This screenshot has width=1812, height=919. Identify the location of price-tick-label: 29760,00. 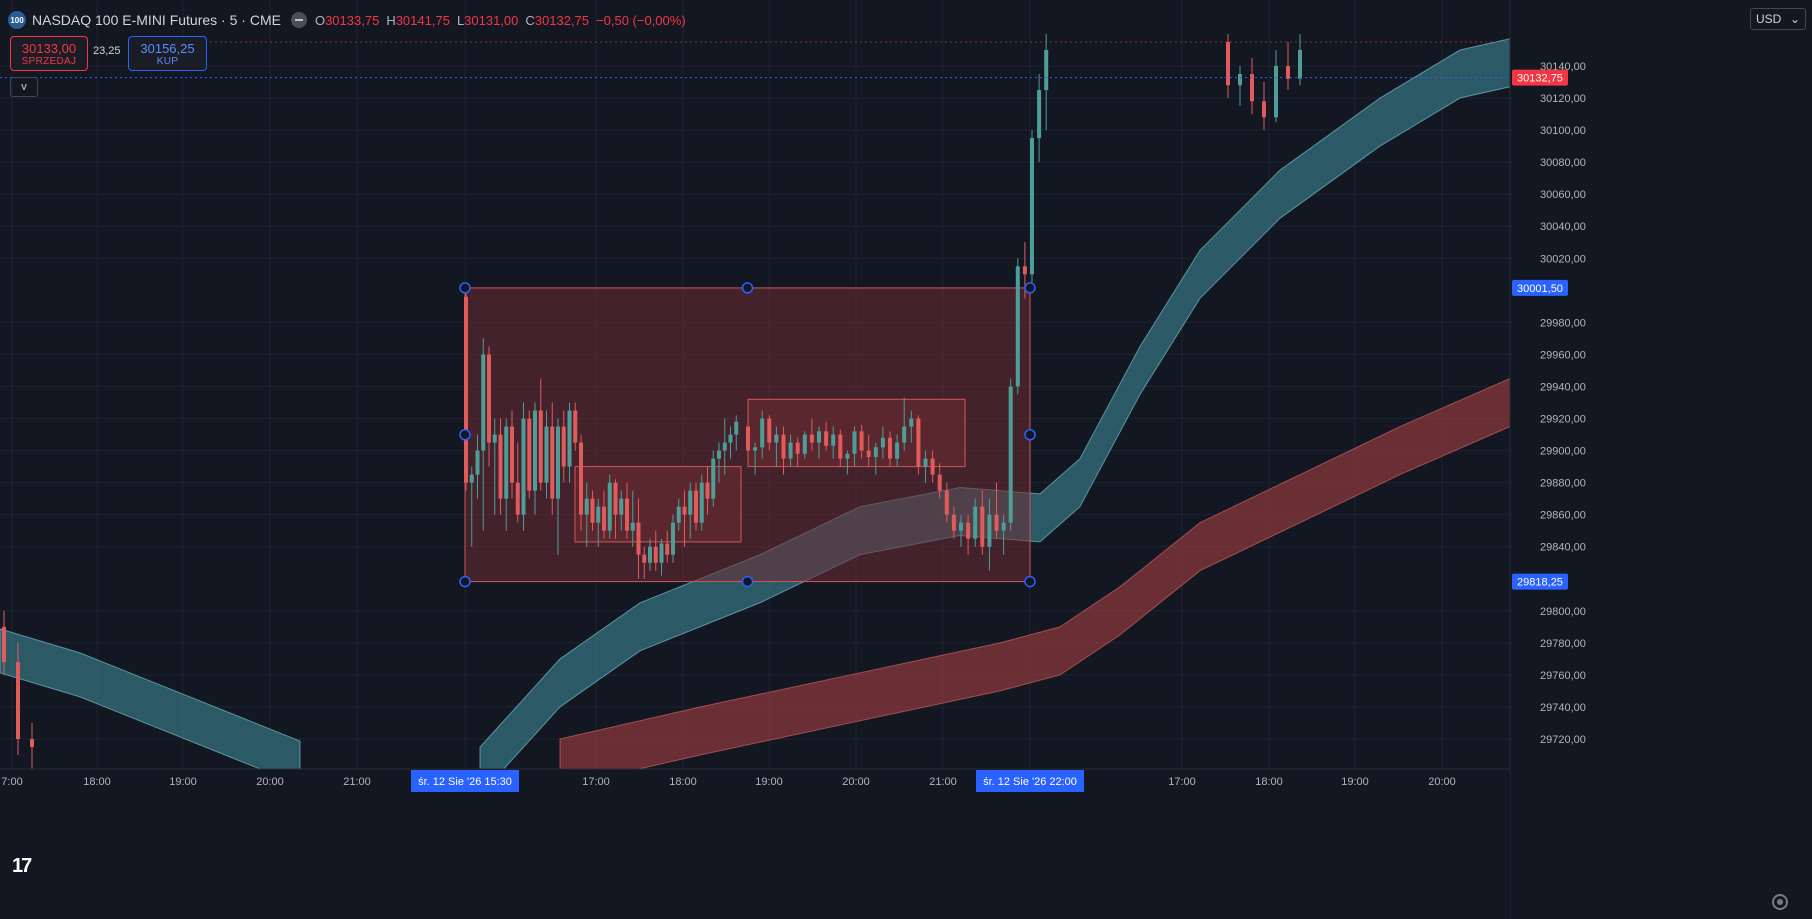
(1563, 676).